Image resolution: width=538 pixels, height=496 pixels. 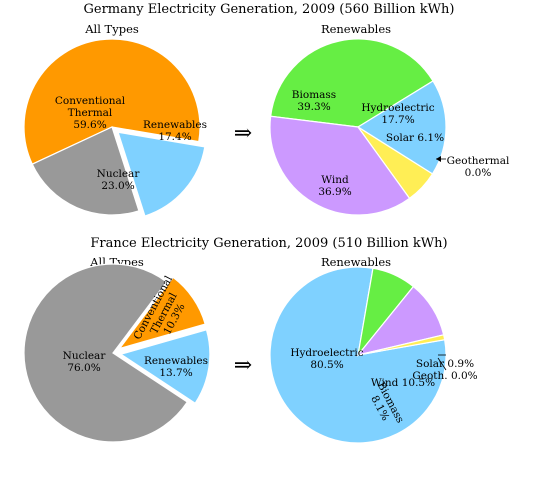 I want to click on germany-all-types-subtitle: All Types, so click(x=111, y=29).